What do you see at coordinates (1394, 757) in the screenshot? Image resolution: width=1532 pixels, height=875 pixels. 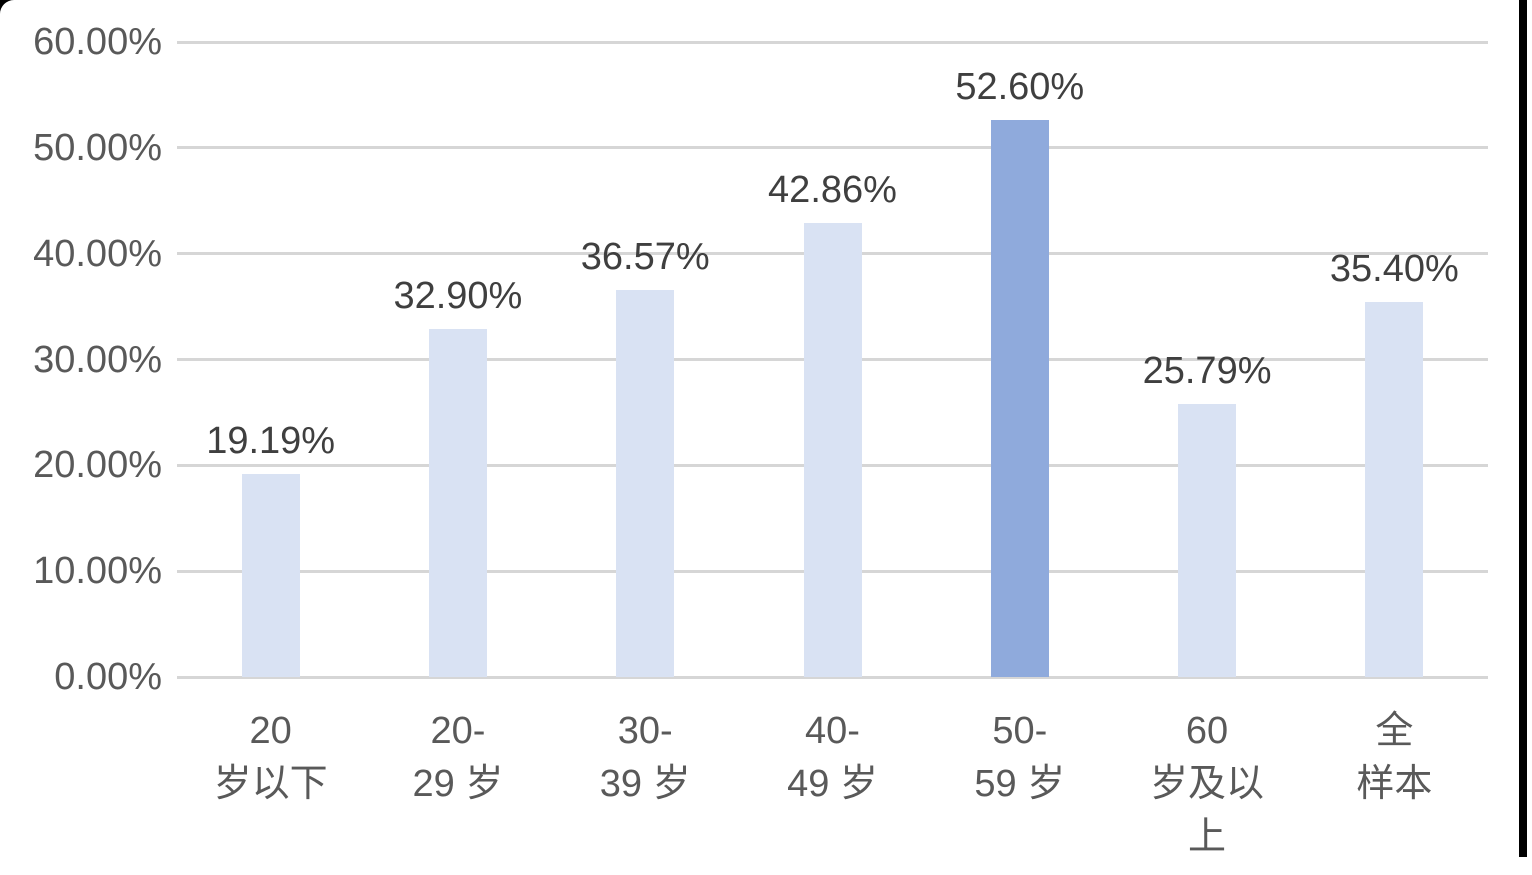 I see `x-axis-category-label: 全 样本` at bounding box center [1394, 757].